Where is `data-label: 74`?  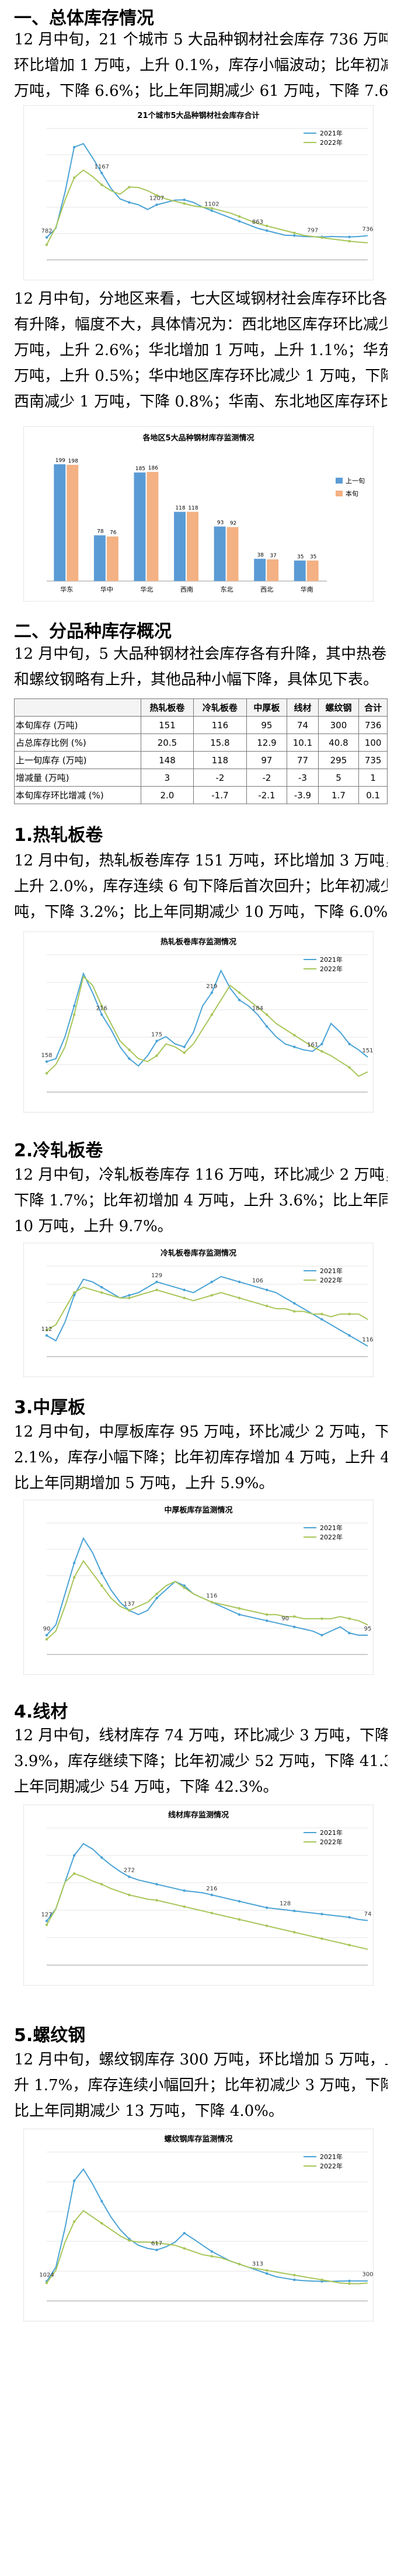 data-label: 74 is located at coordinates (368, 1915).